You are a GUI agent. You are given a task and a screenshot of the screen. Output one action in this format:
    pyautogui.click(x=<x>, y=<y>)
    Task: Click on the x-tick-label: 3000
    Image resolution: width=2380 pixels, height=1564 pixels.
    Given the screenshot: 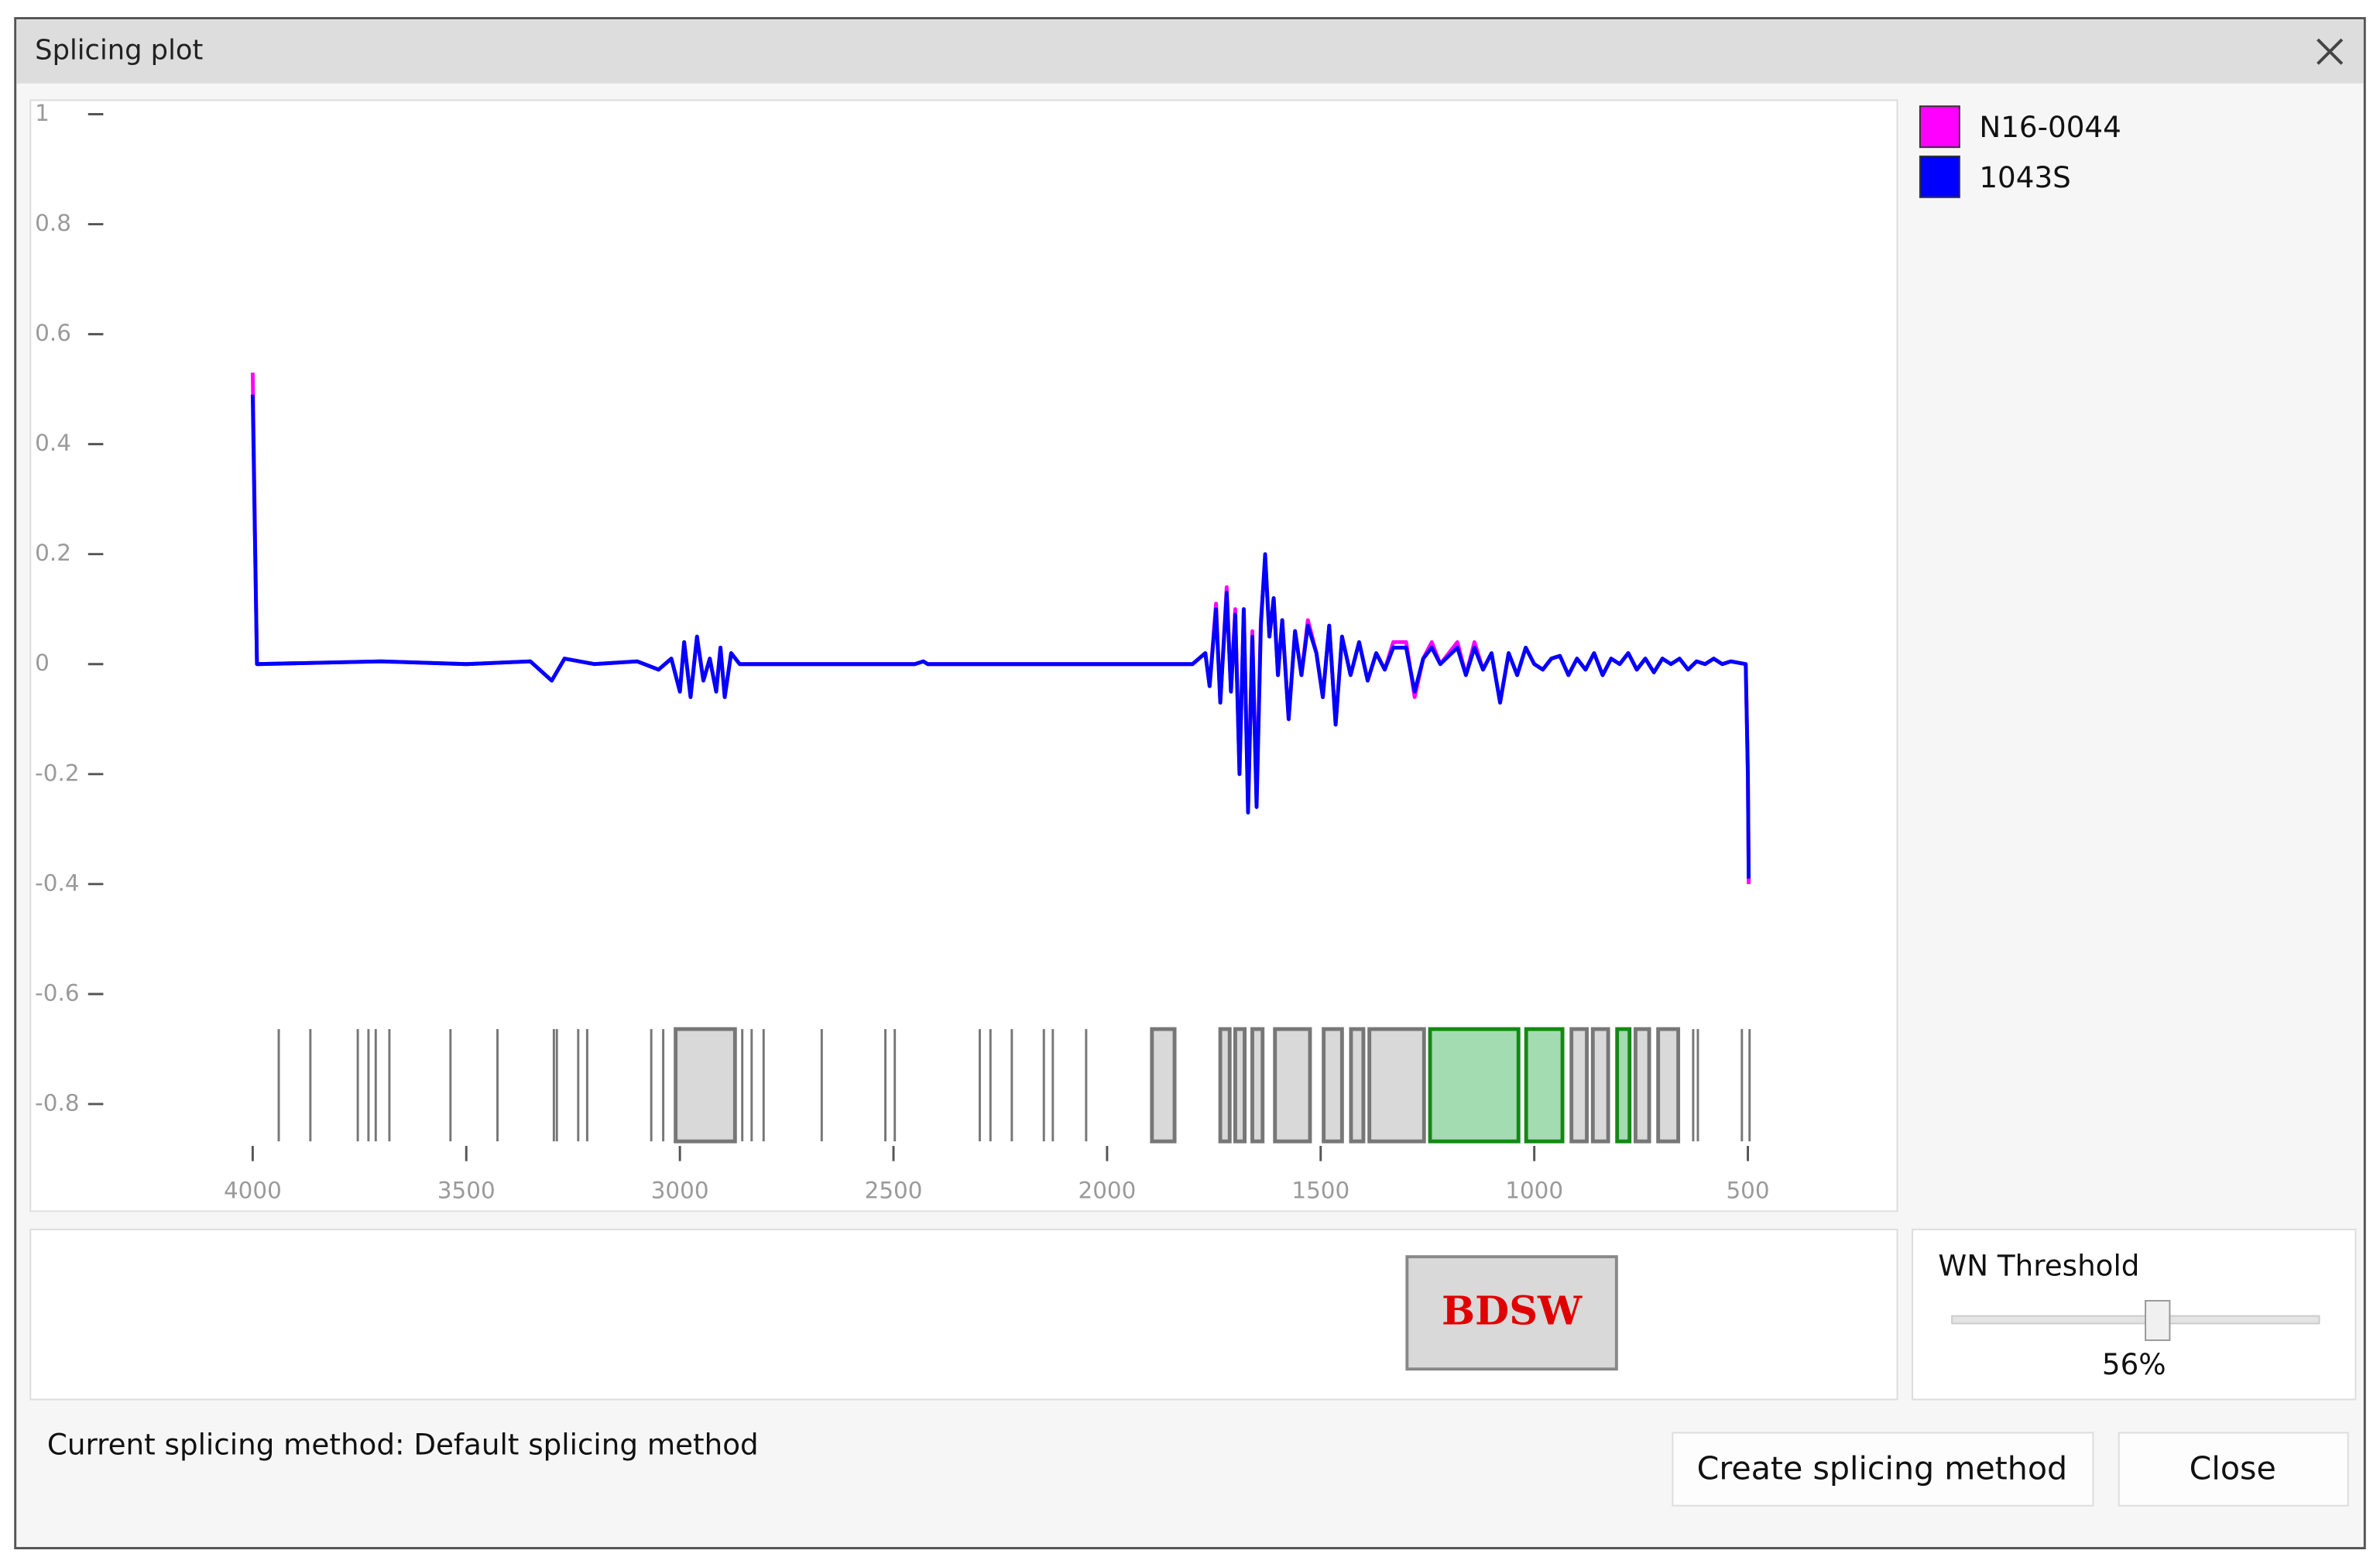 What is the action you would take?
    pyautogui.click(x=680, y=1190)
    